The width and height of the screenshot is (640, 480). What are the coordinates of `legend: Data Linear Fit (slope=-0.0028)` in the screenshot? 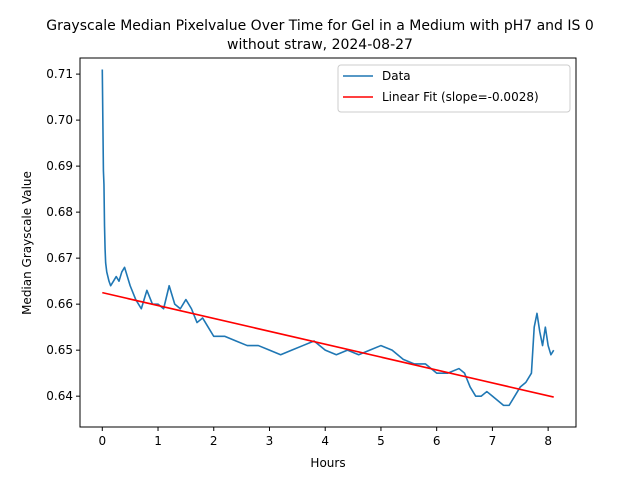 It's located at (454, 88).